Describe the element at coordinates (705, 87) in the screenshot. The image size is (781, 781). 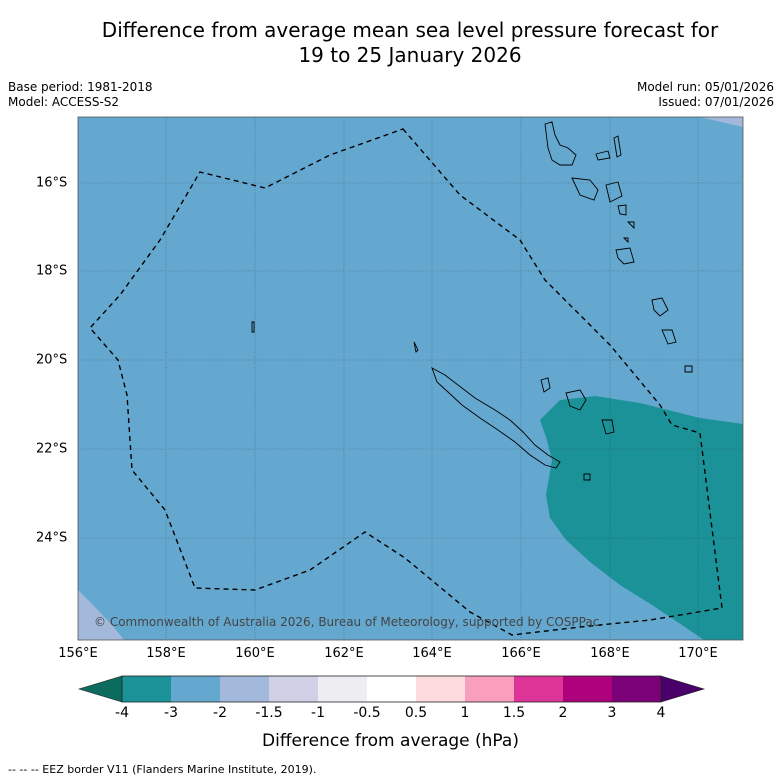
I see `model-run: Model run: 05/01/2026` at that location.